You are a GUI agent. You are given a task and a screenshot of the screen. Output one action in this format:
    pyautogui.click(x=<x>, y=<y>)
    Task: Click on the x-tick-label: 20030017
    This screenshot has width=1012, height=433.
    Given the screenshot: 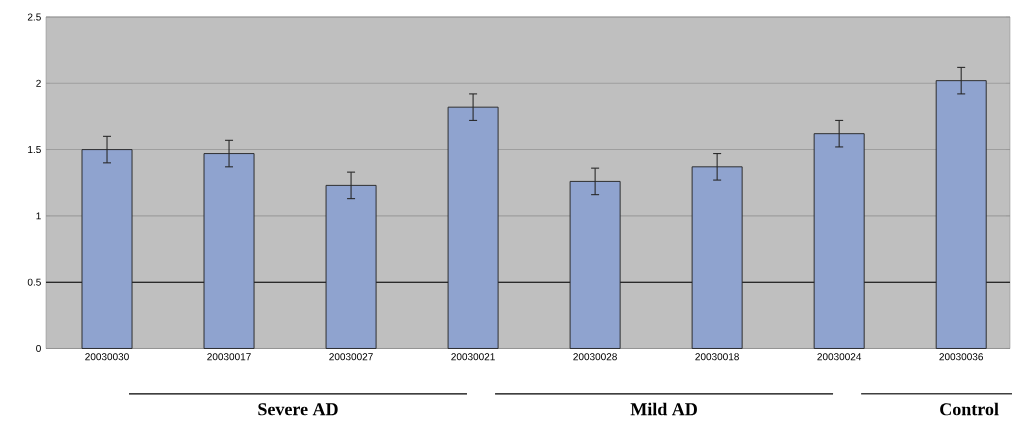 What is the action you would take?
    pyautogui.click(x=229, y=357)
    